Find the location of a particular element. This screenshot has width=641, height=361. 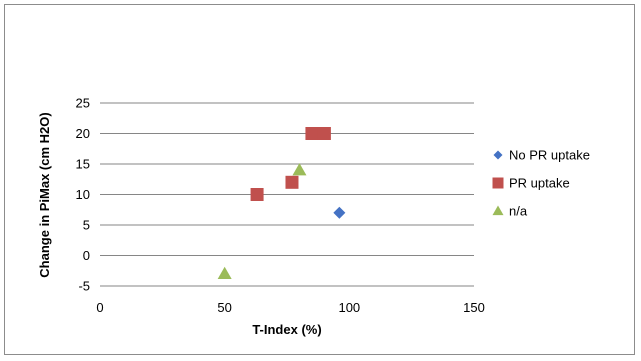

legend-label: PR uptake is located at coordinates (539, 183).